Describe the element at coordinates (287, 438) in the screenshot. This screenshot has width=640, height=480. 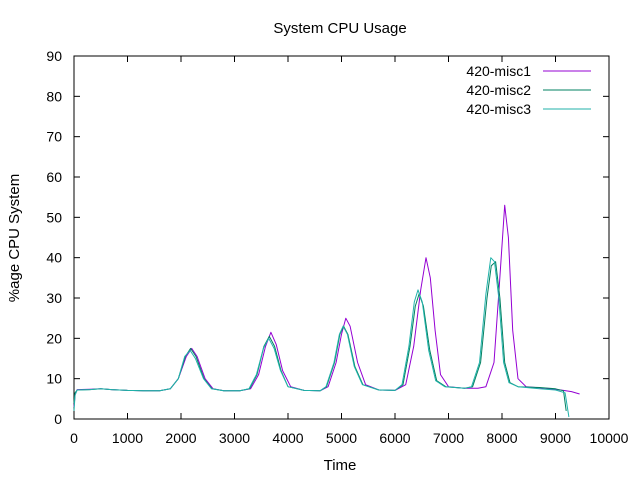
I see `x-tick-label: 4000` at that location.